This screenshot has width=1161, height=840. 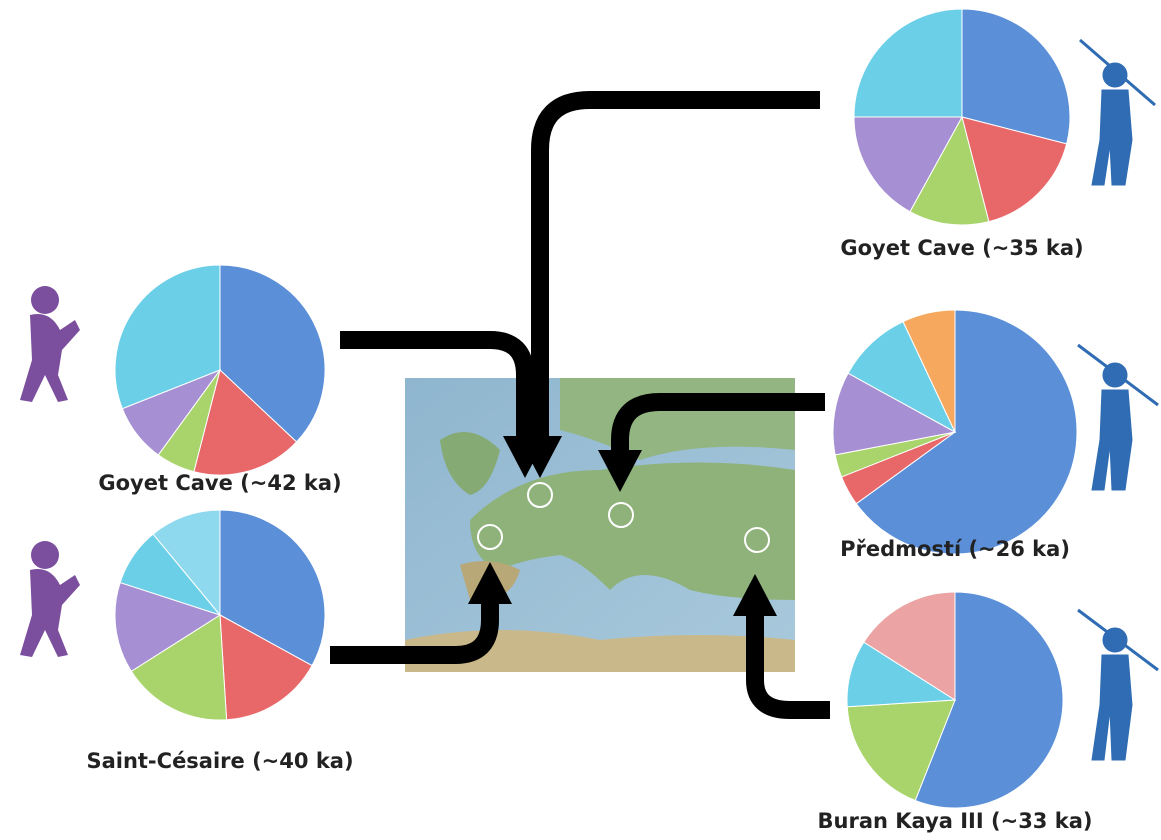 I want to click on map, so click(x=600, y=525).